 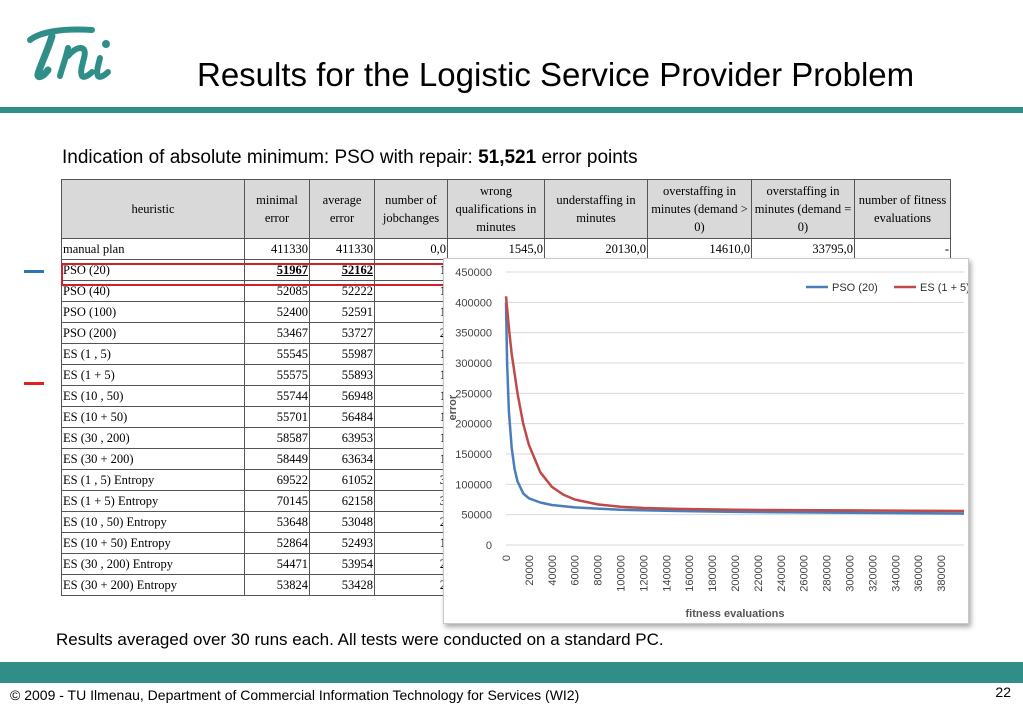 I want to click on tu-ilmenau-logo, so click(x=69, y=53).